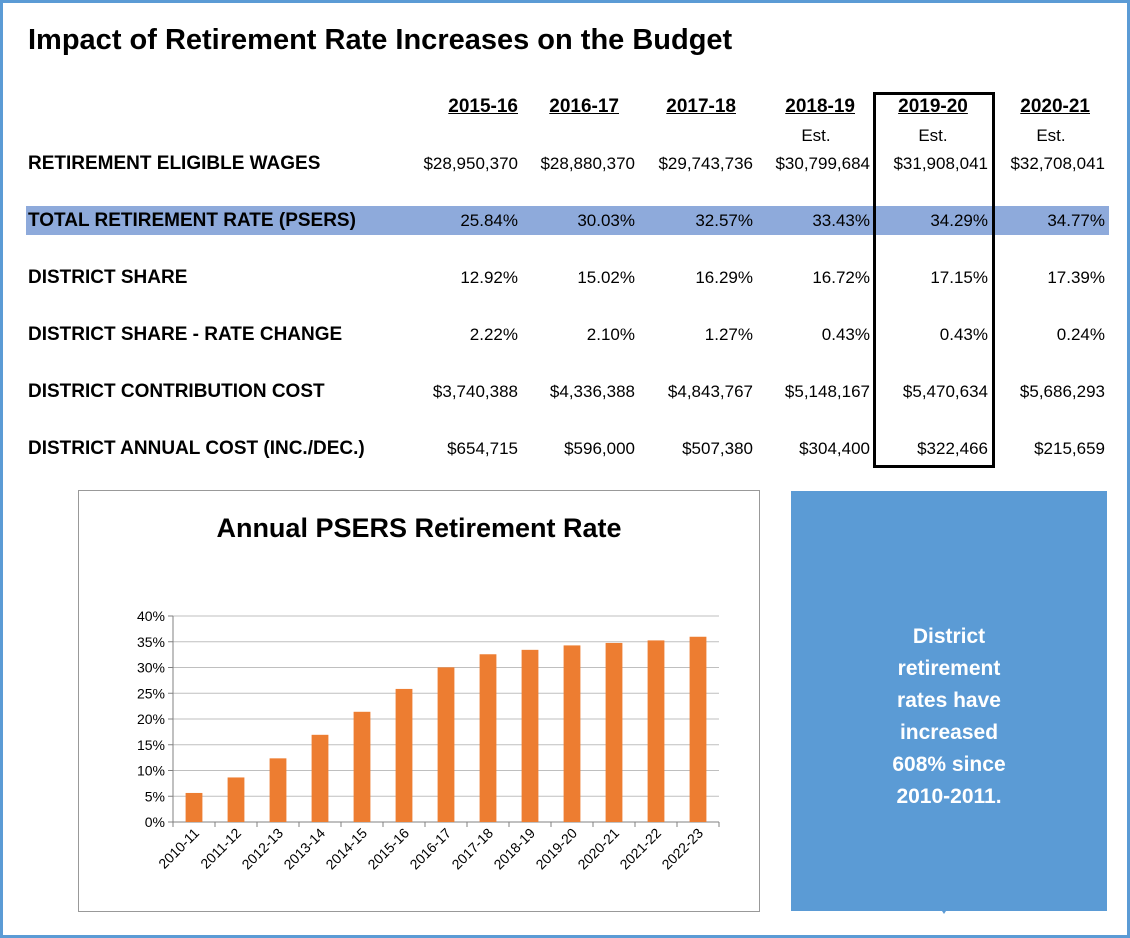 The image size is (1130, 938). Describe the element at coordinates (705, 163) in the screenshot. I see `table-cell: $29,743,736` at that location.